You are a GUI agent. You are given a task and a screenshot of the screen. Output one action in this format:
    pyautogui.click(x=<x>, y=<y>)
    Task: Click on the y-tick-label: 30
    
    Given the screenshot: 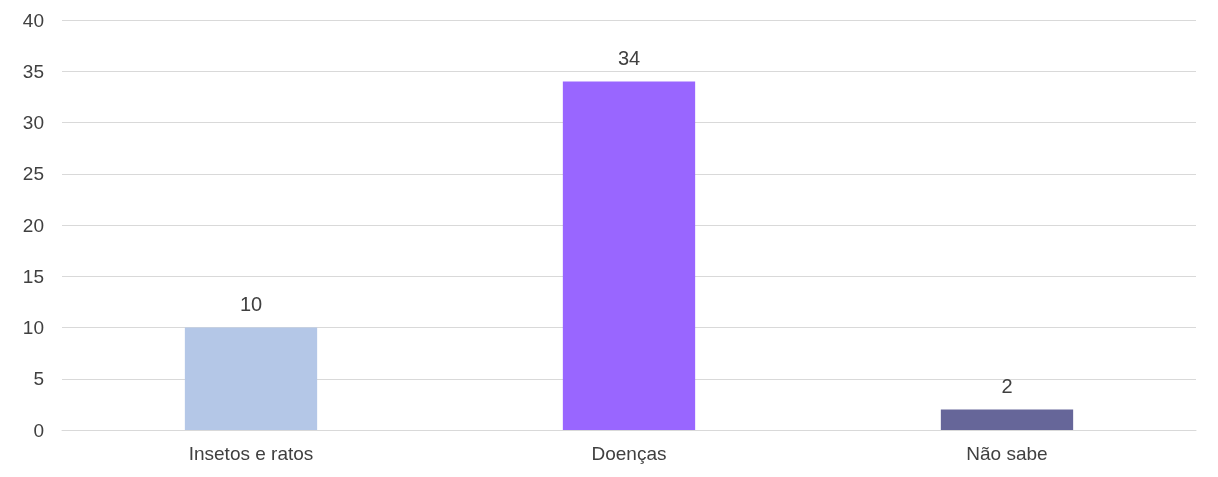 What is the action you would take?
    pyautogui.click(x=33, y=122)
    